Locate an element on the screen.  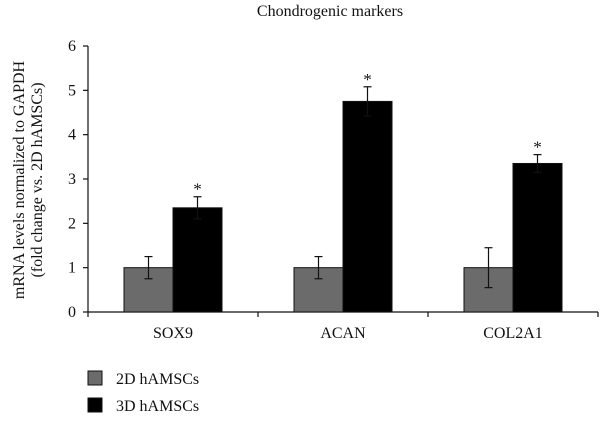
y-tick-label: 3 is located at coordinates (72, 179).